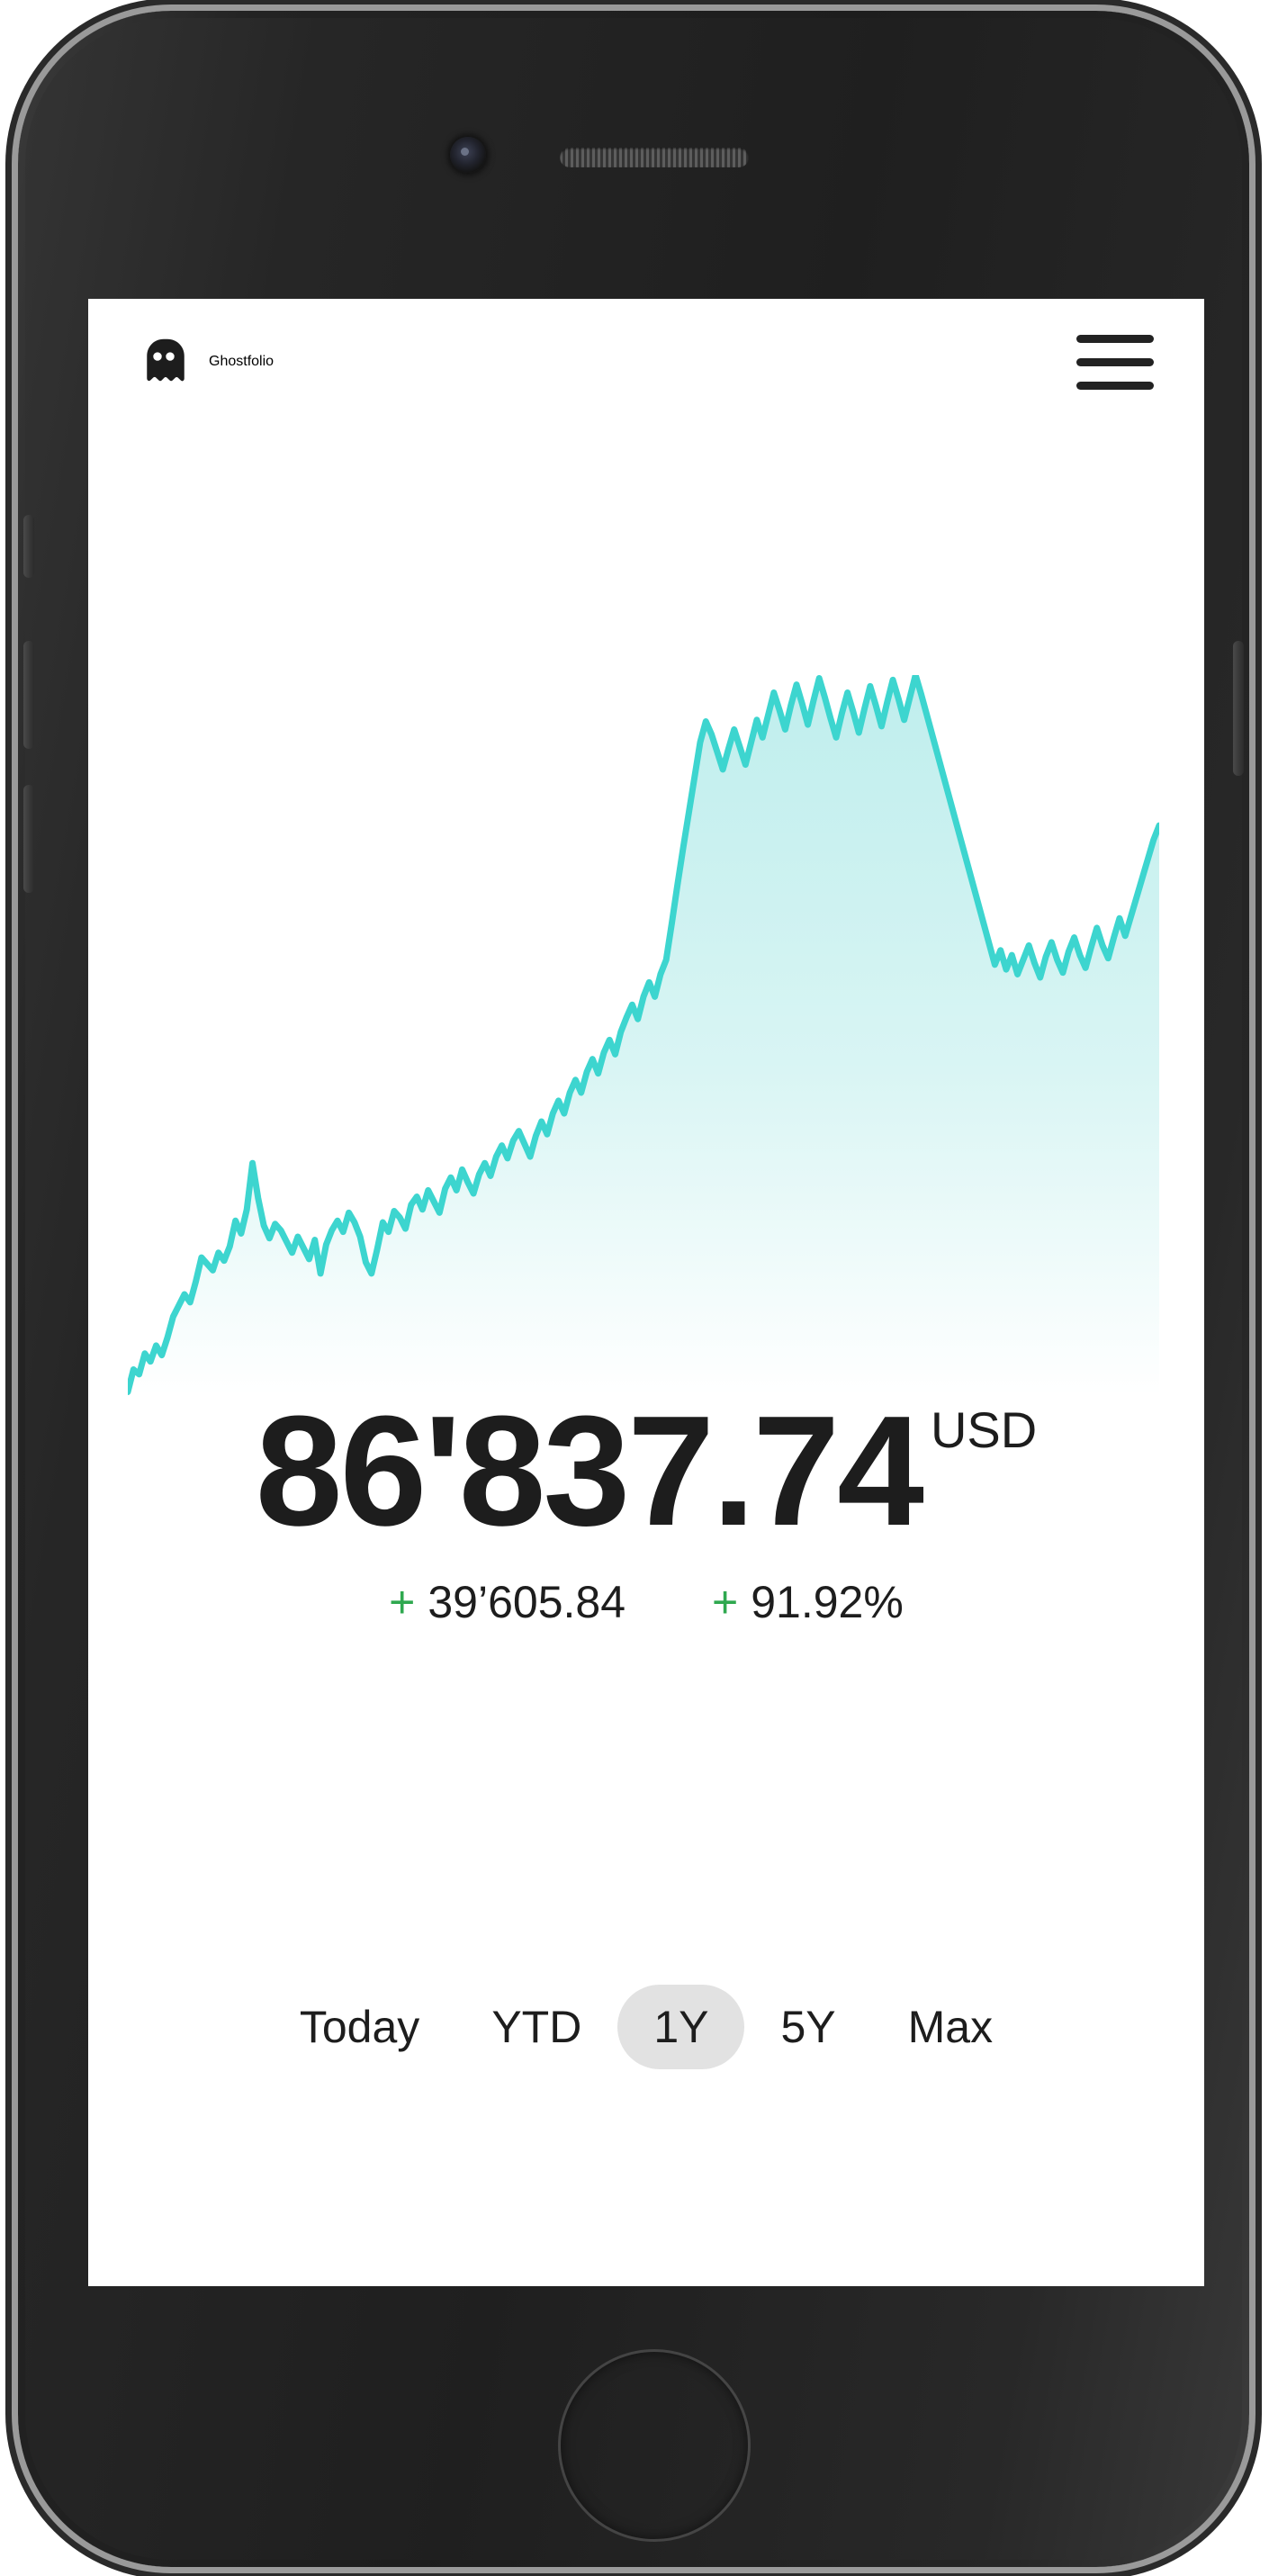 This screenshot has height=2576, width=1269. I want to click on portfolio-currency: USD, so click(984, 1429).